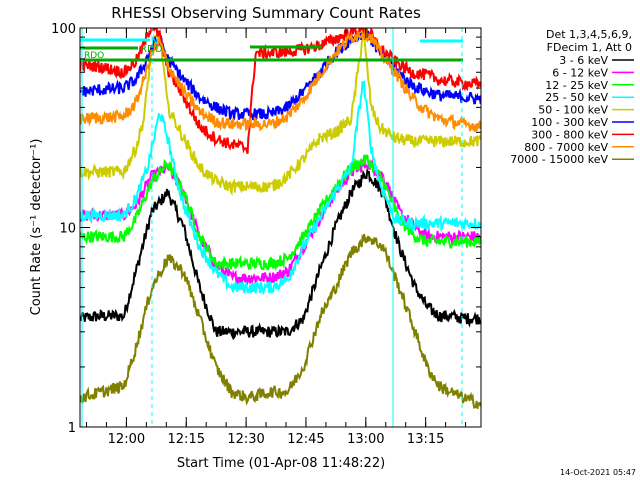  Describe the element at coordinates (186, 439) in the screenshot. I see `x-tick-label: 12:15` at that location.